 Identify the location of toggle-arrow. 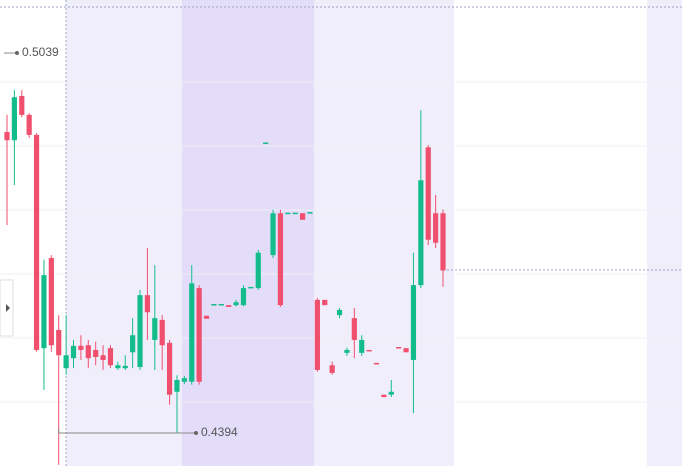
(8, 308).